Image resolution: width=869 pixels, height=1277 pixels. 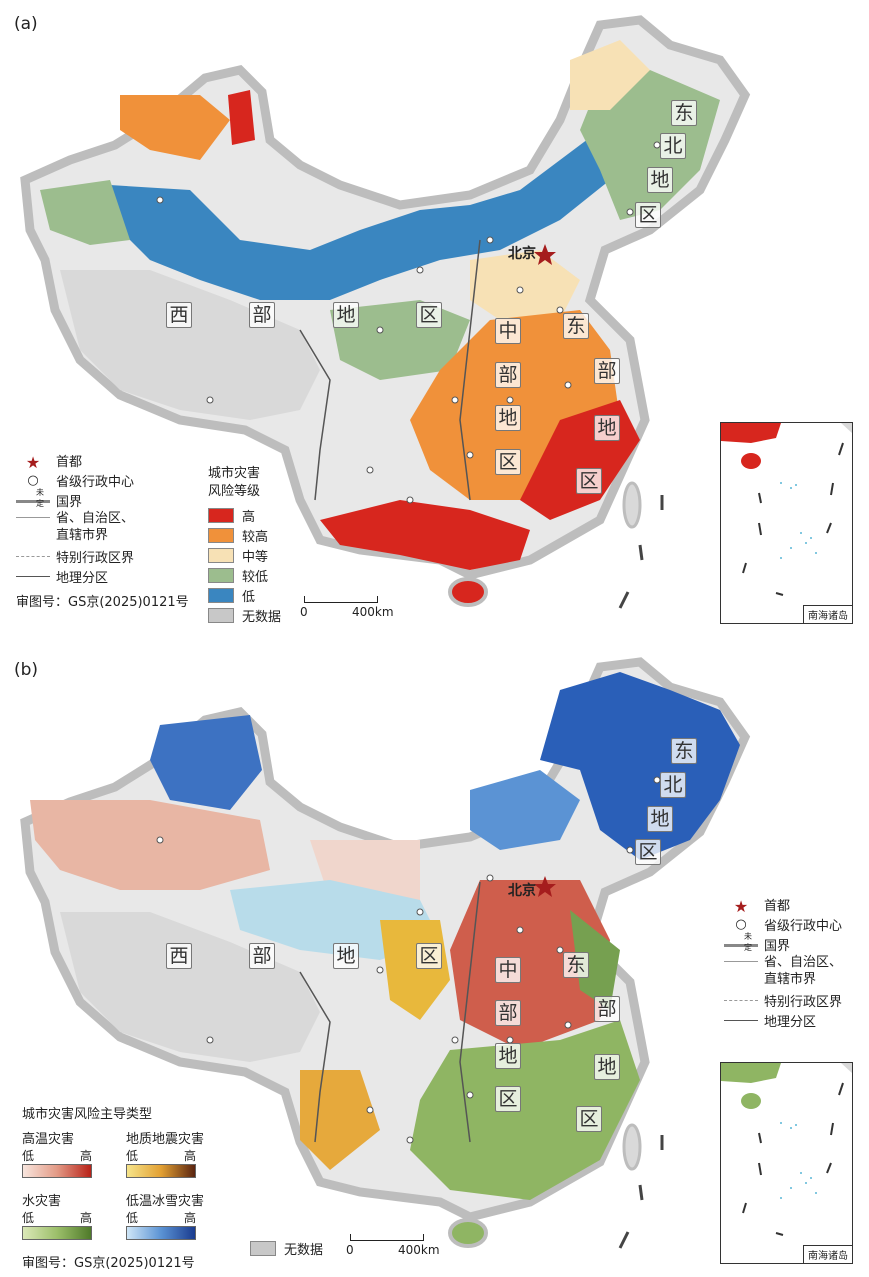 What do you see at coordinates (255, 577) in the screenshot?
I see `risk-label-lower: 较低` at bounding box center [255, 577].